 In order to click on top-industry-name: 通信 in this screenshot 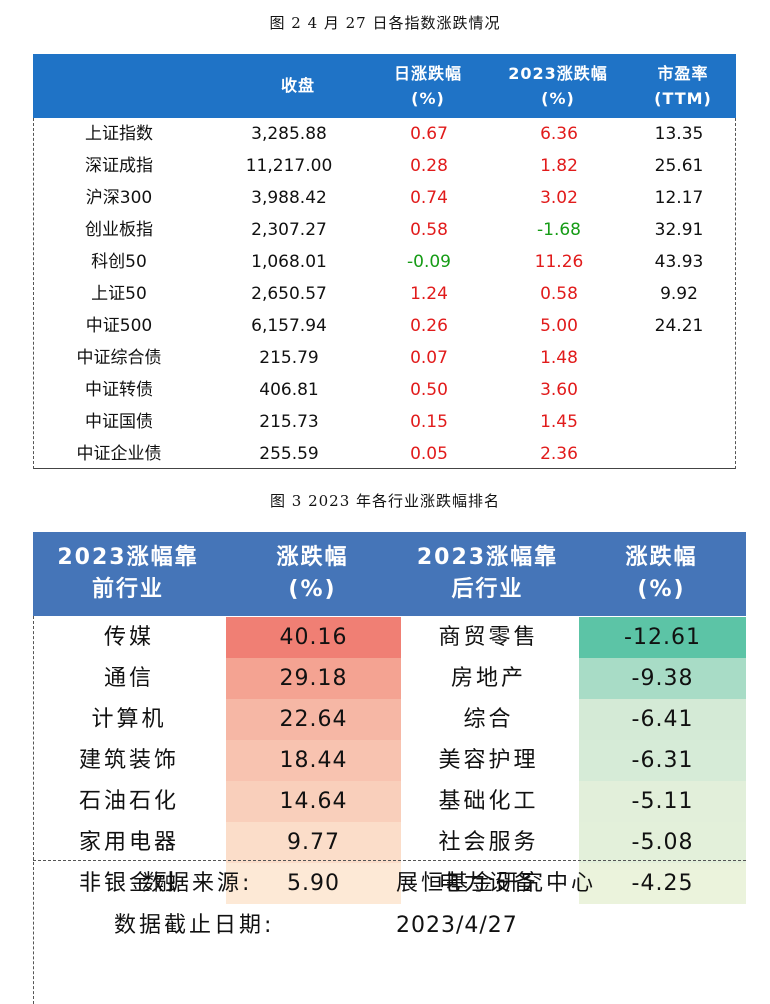, I will do `click(128, 678)`.